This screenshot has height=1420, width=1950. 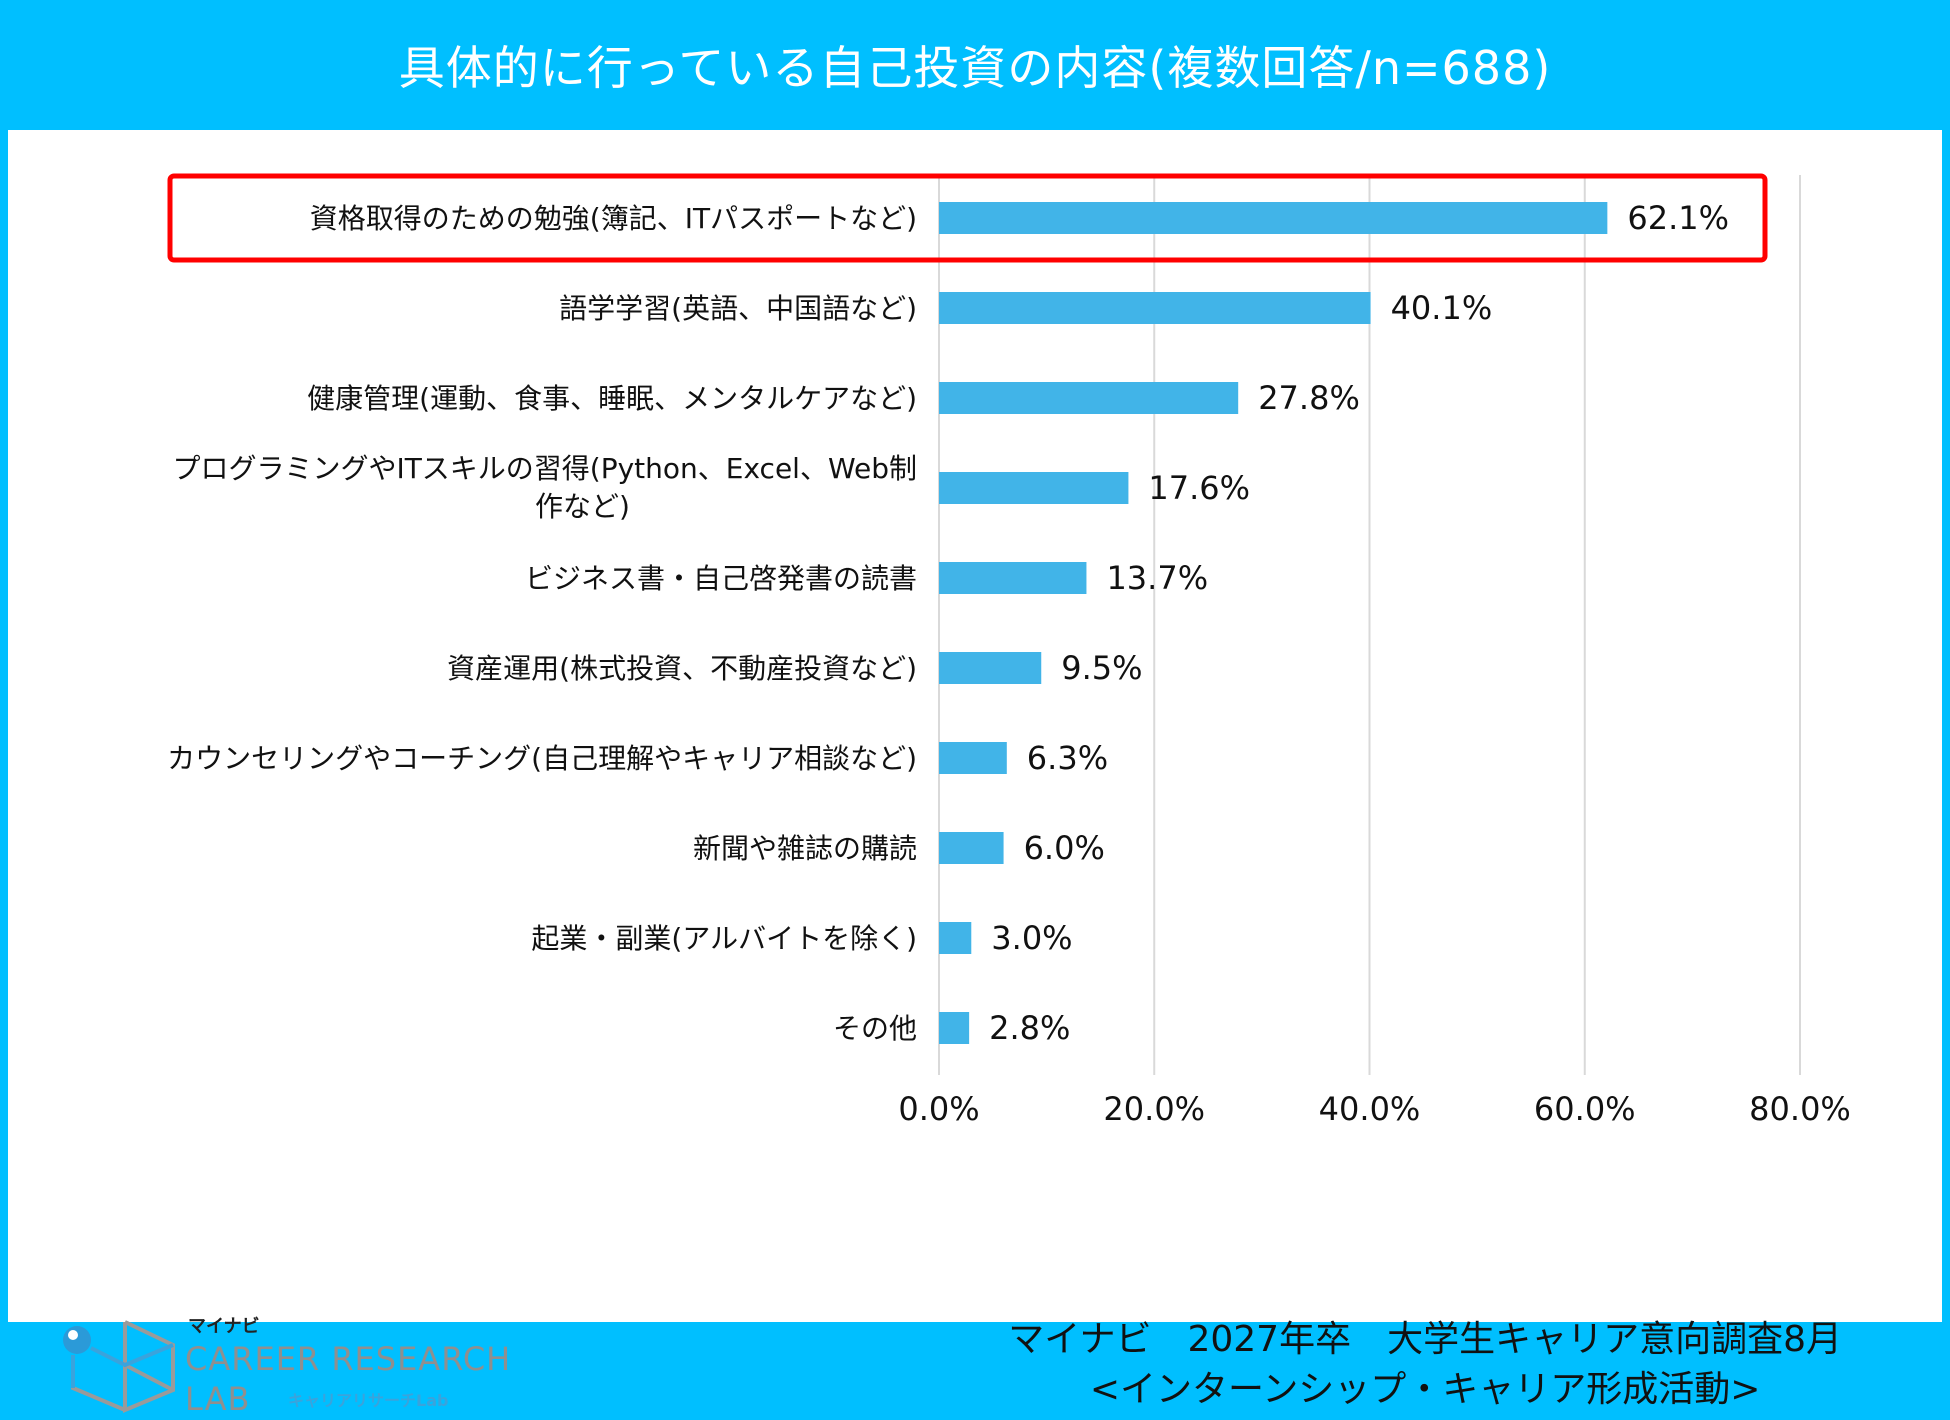 I want to click on data-label: 9.5%, so click(x=1101, y=668).